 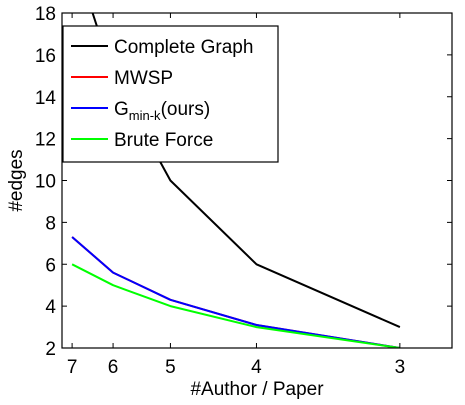 I want to click on y-tick-label: 18, so click(x=45, y=14).